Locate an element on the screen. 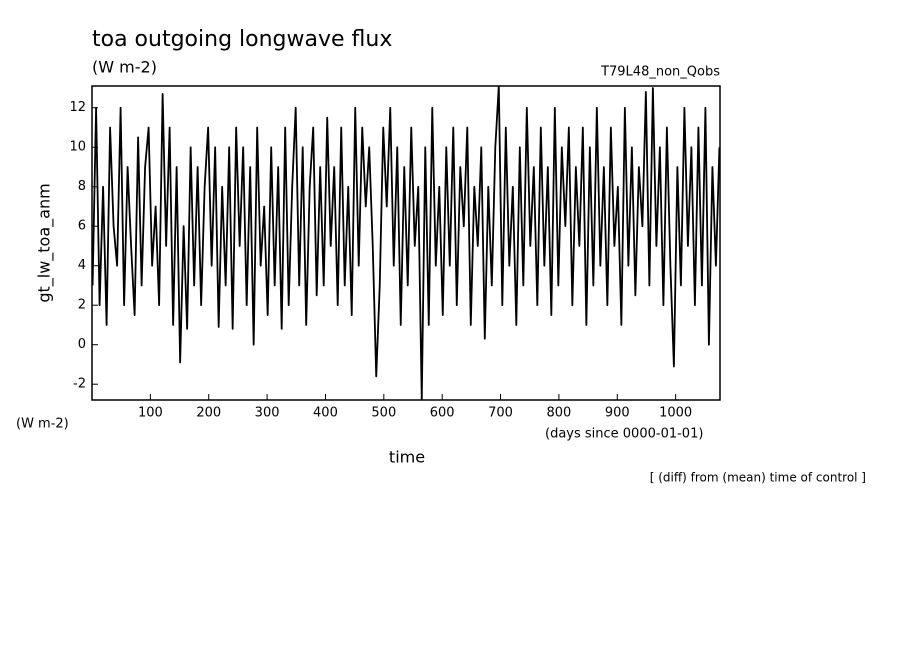 This screenshot has height=654, width=904. x-tick-label: 1000 is located at coordinates (675, 413).